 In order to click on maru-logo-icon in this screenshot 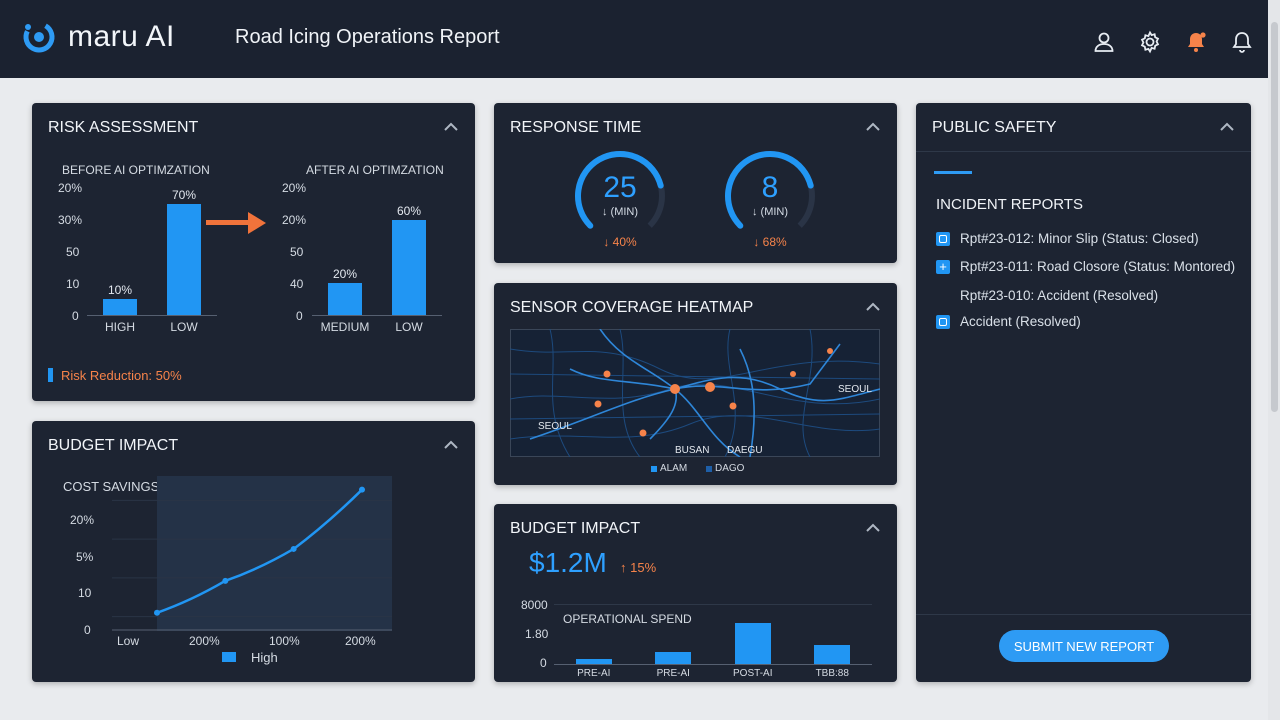, I will do `click(39, 37)`.